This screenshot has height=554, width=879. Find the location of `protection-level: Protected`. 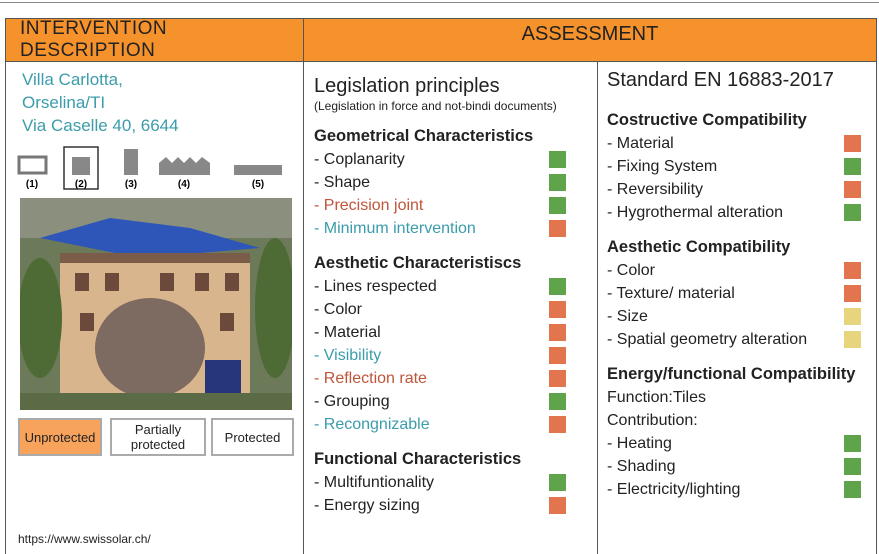

protection-level: Protected is located at coordinates (252, 437).